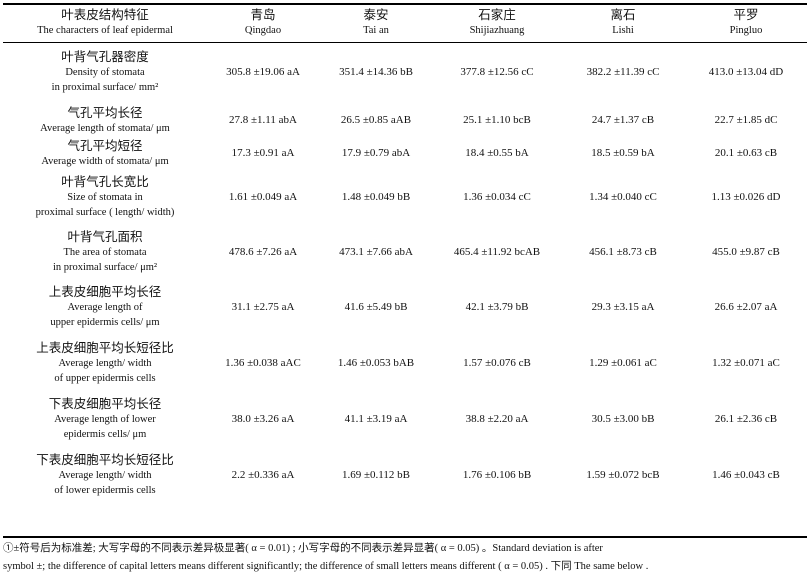 The width and height of the screenshot is (810, 580). I want to click on value-cell: 1.61 ±0.049 aA, so click(263, 197).